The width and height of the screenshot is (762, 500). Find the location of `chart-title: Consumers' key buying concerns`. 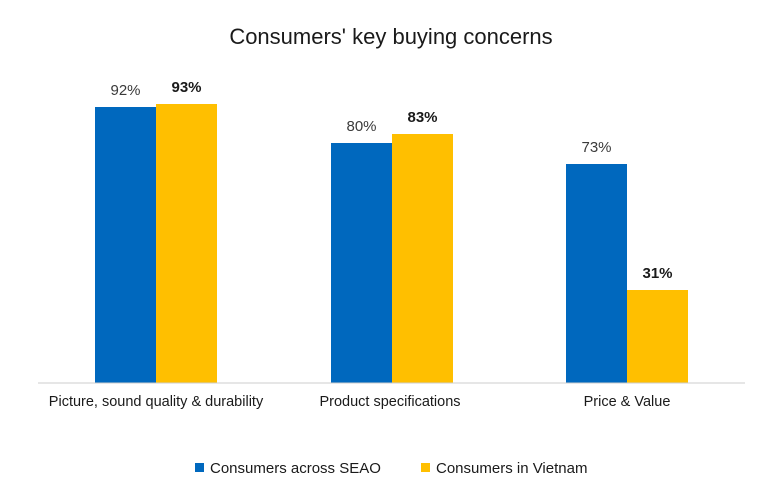

chart-title: Consumers' key buying concerns is located at coordinates (390, 36).